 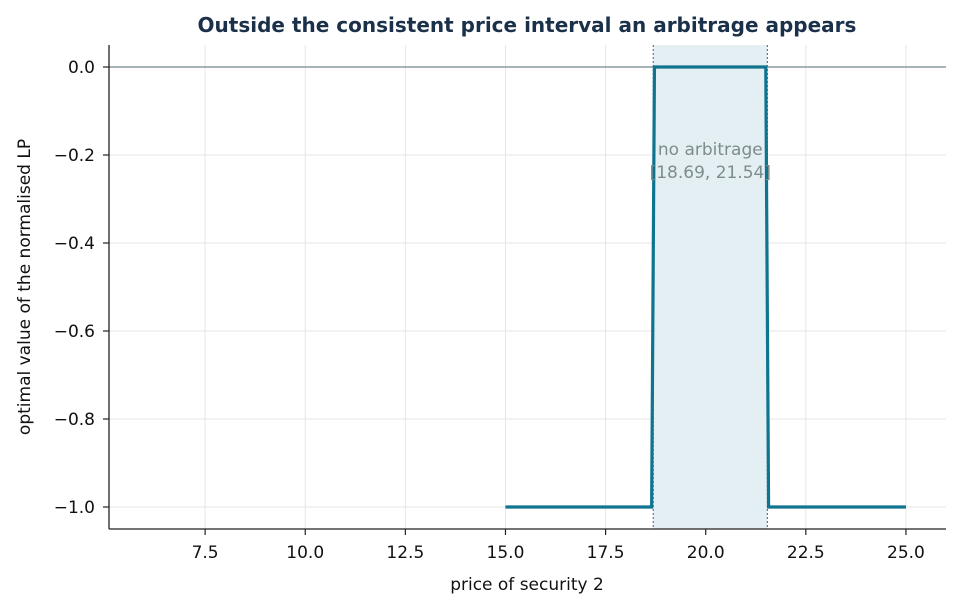 I want to click on x-tick-label-2: 12.5, so click(x=405, y=553).